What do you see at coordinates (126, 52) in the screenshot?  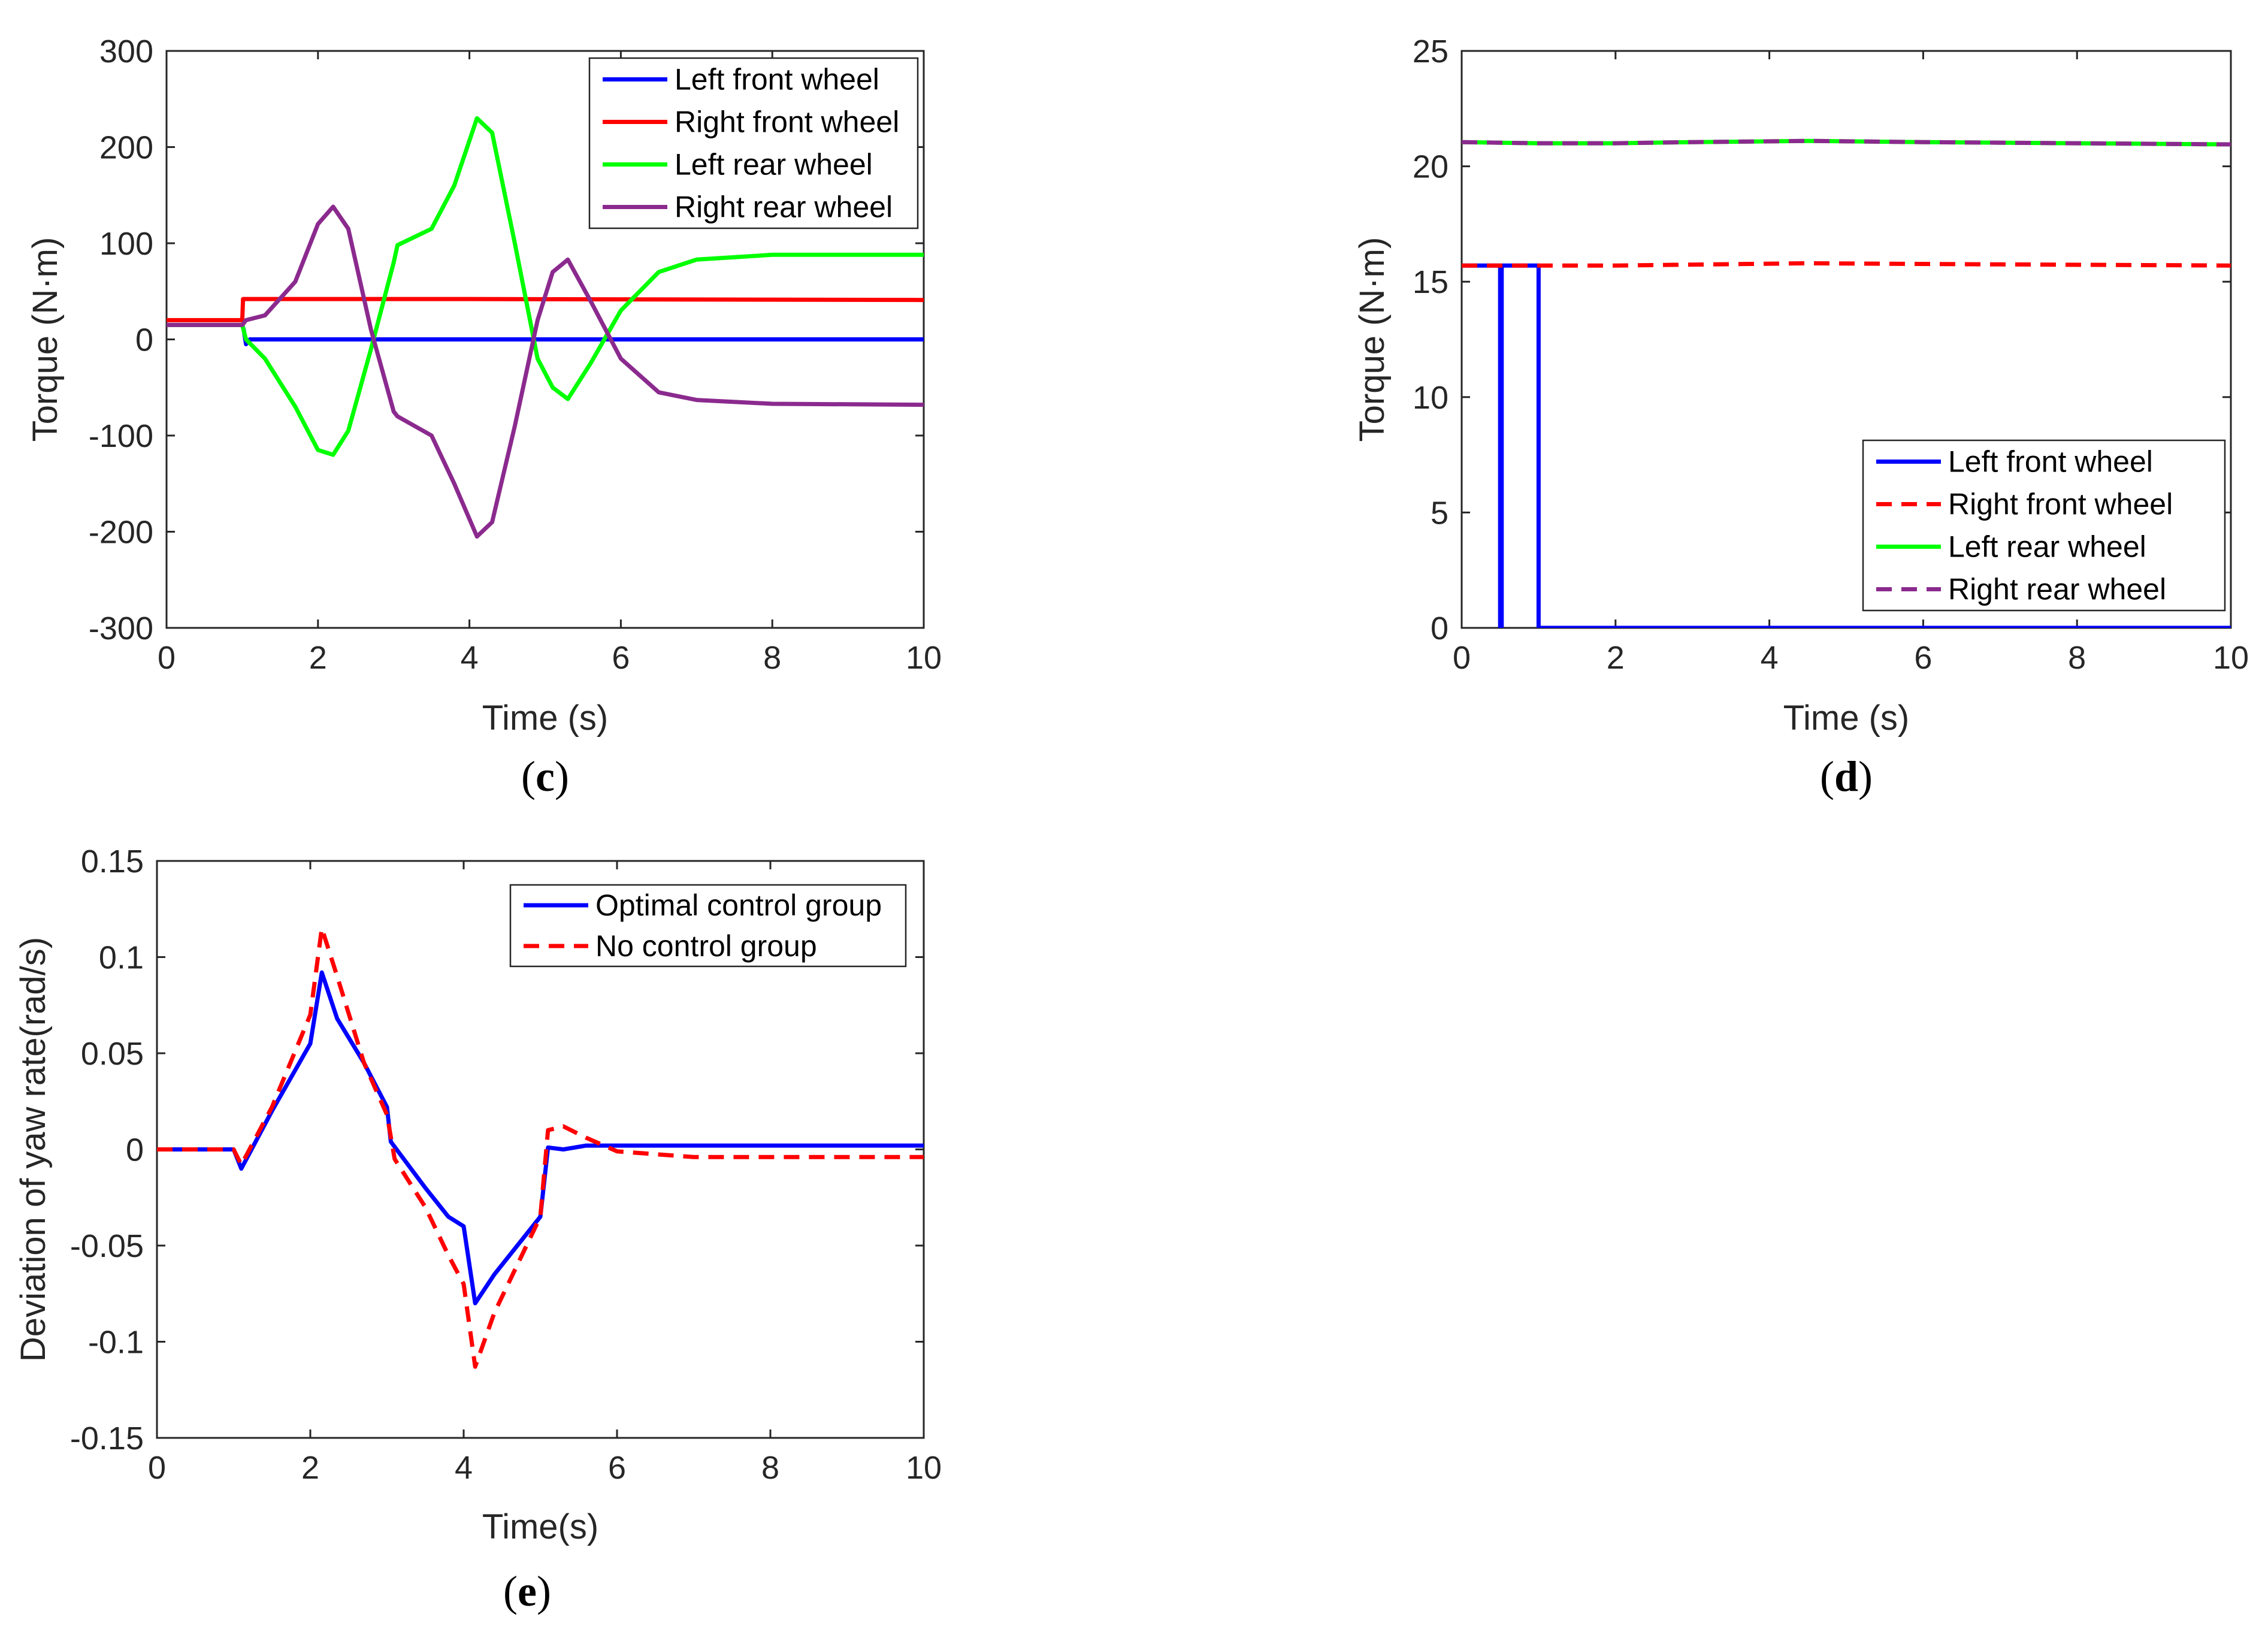 I see `y-tick-label: 300` at bounding box center [126, 52].